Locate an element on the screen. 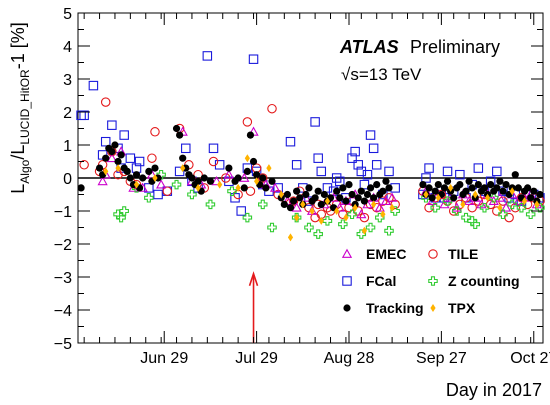 This screenshot has width=550, height=405. y-tick-label: 0 is located at coordinates (67, 179).